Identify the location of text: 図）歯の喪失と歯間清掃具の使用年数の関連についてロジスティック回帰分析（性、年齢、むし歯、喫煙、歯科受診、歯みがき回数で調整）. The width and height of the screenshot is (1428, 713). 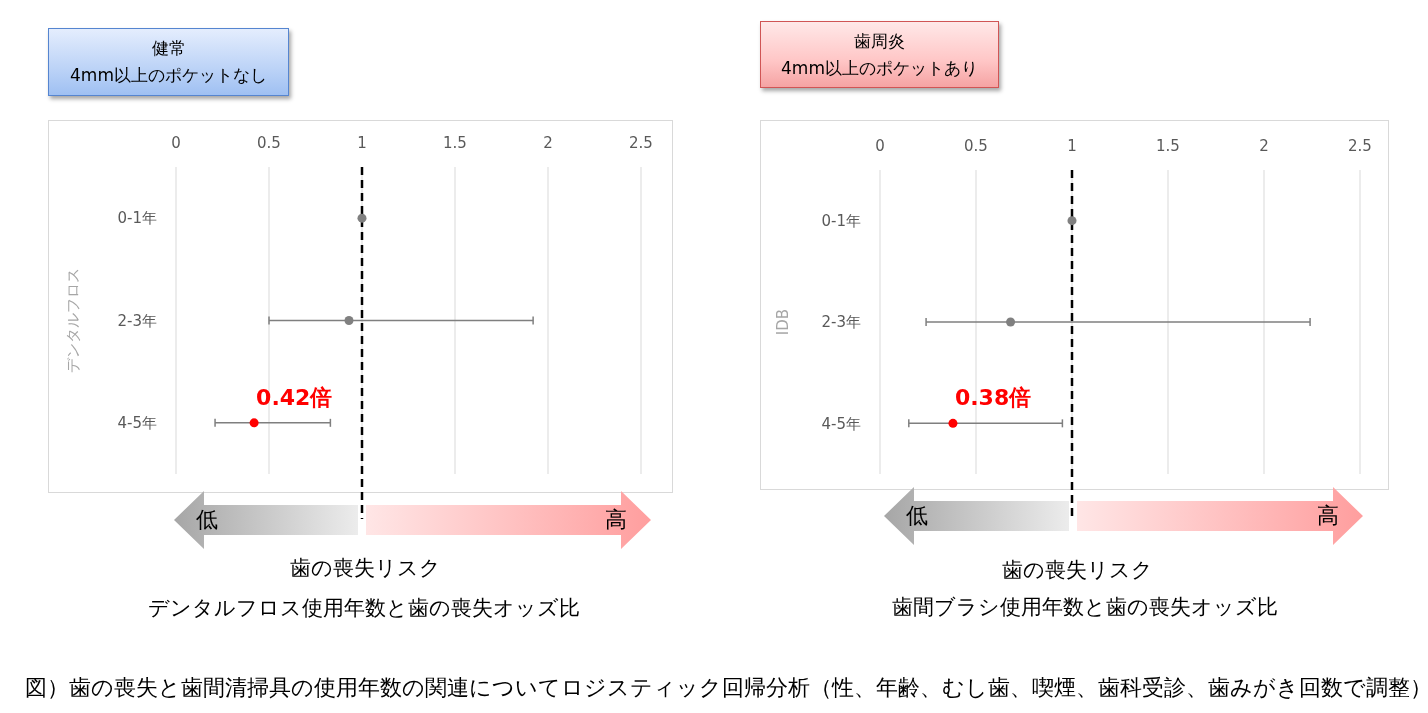
(725, 688).